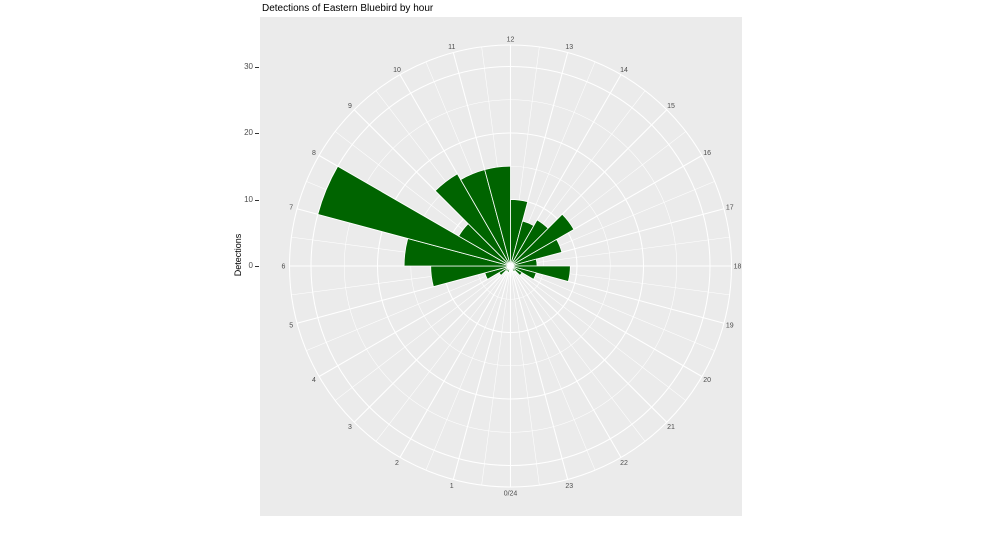  I want to click on y-tick-label: 0, so click(250, 265).